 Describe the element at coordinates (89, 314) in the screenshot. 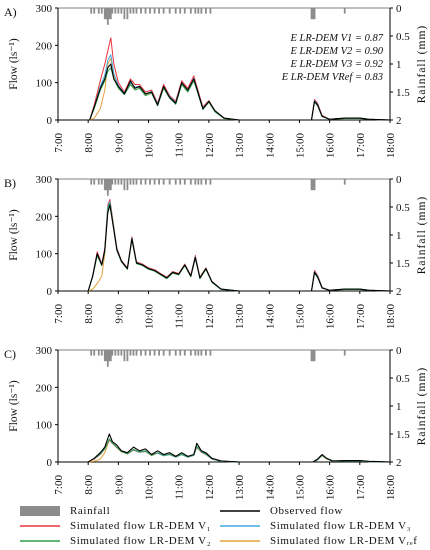

I see `x-tick-label: 8:00` at that location.